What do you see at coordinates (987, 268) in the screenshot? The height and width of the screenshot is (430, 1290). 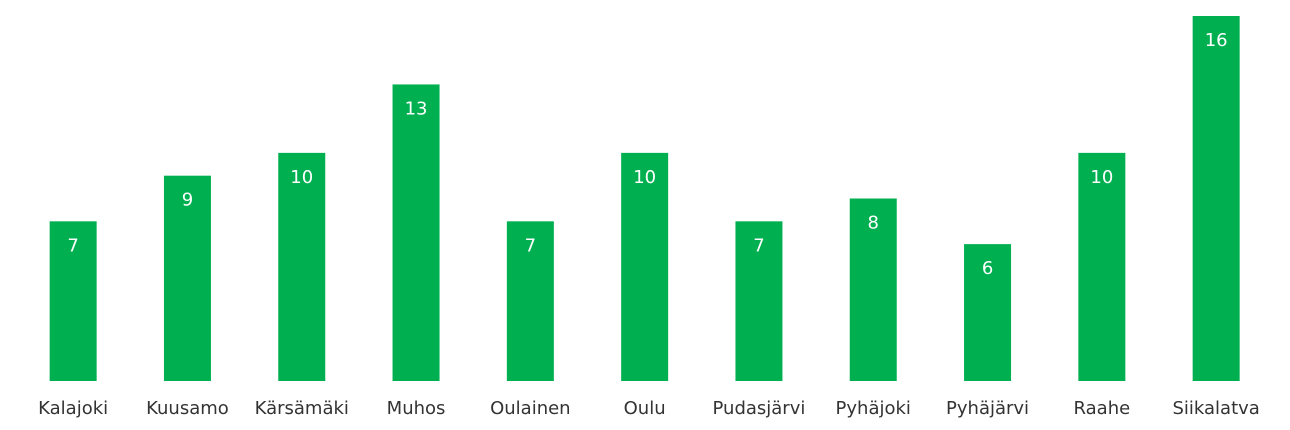 I see `value-label: 6` at bounding box center [987, 268].